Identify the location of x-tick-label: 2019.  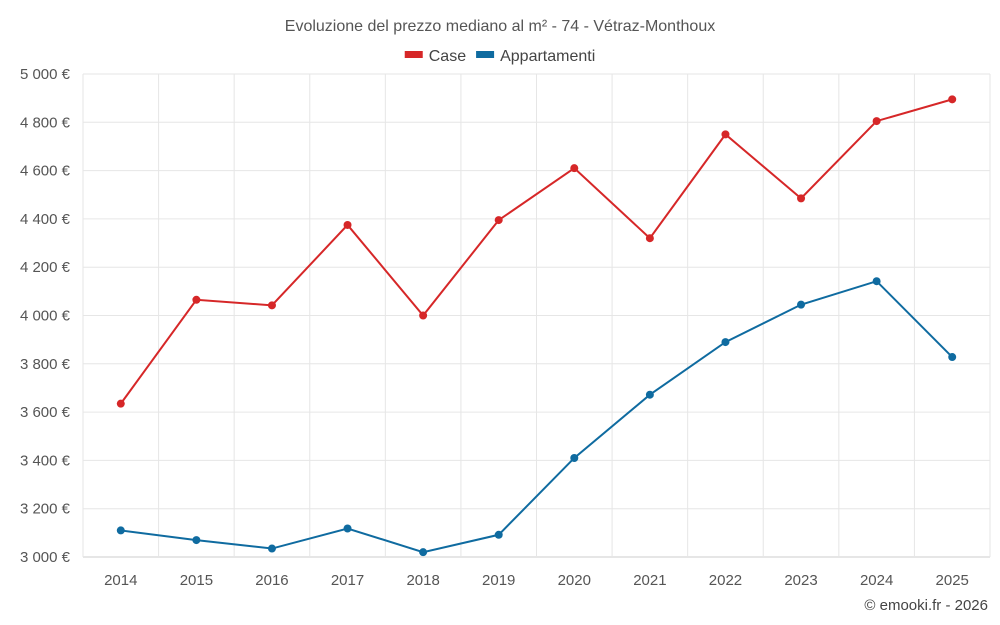
(498, 580).